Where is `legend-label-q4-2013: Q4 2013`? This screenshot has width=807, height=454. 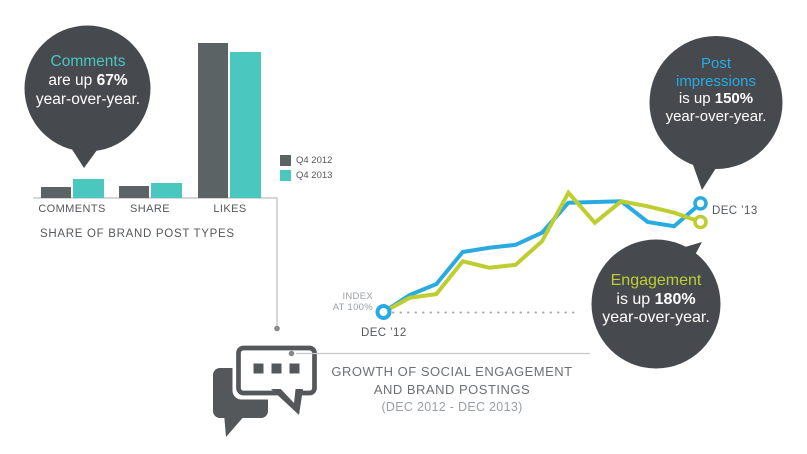
legend-label-q4-2013: Q4 2013 is located at coordinates (314, 175).